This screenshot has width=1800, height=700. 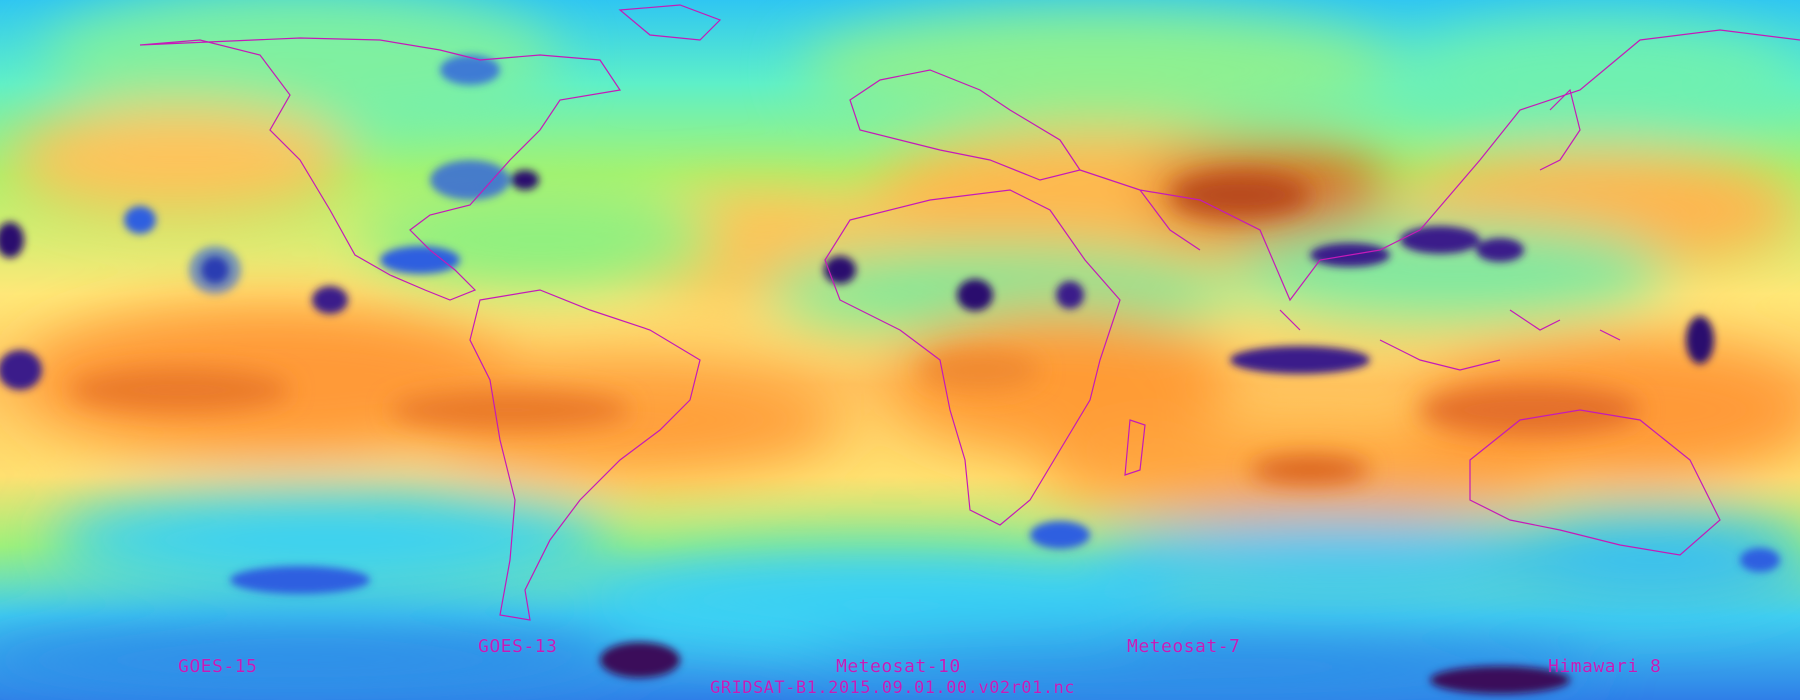 What do you see at coordinates (518, 646) in the screenshot?
I see `goes13-label: GOES-13` at bounding box center [518, 646].